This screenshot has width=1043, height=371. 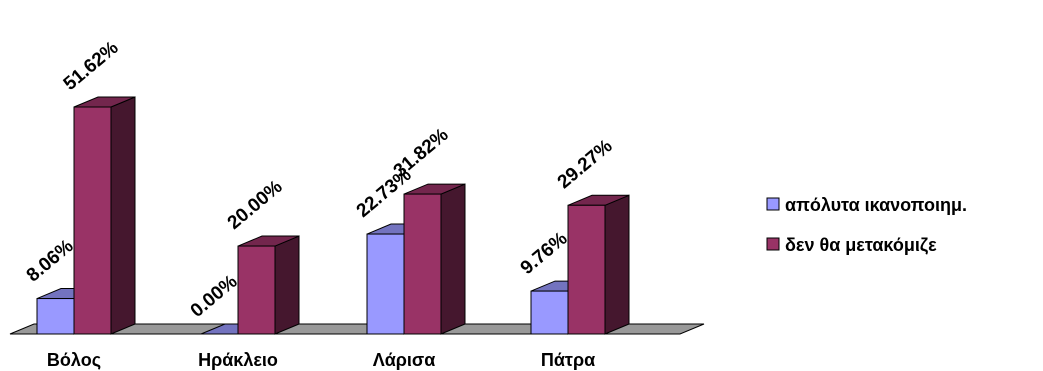 What do you see at coordinates (238, 360) in the screenshot?
I see `category-label-1: Ηράκλειο` at bounding box center [238, 360].